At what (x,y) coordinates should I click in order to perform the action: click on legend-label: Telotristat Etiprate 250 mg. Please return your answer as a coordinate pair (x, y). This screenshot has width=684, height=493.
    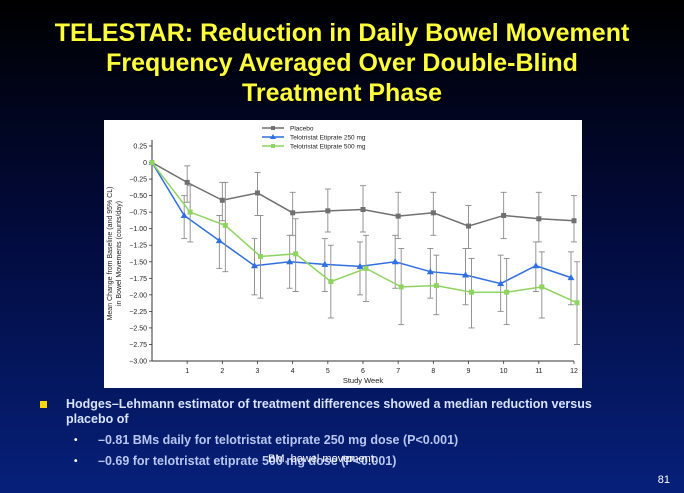
    Looking at the image, I should click on (328, 138).